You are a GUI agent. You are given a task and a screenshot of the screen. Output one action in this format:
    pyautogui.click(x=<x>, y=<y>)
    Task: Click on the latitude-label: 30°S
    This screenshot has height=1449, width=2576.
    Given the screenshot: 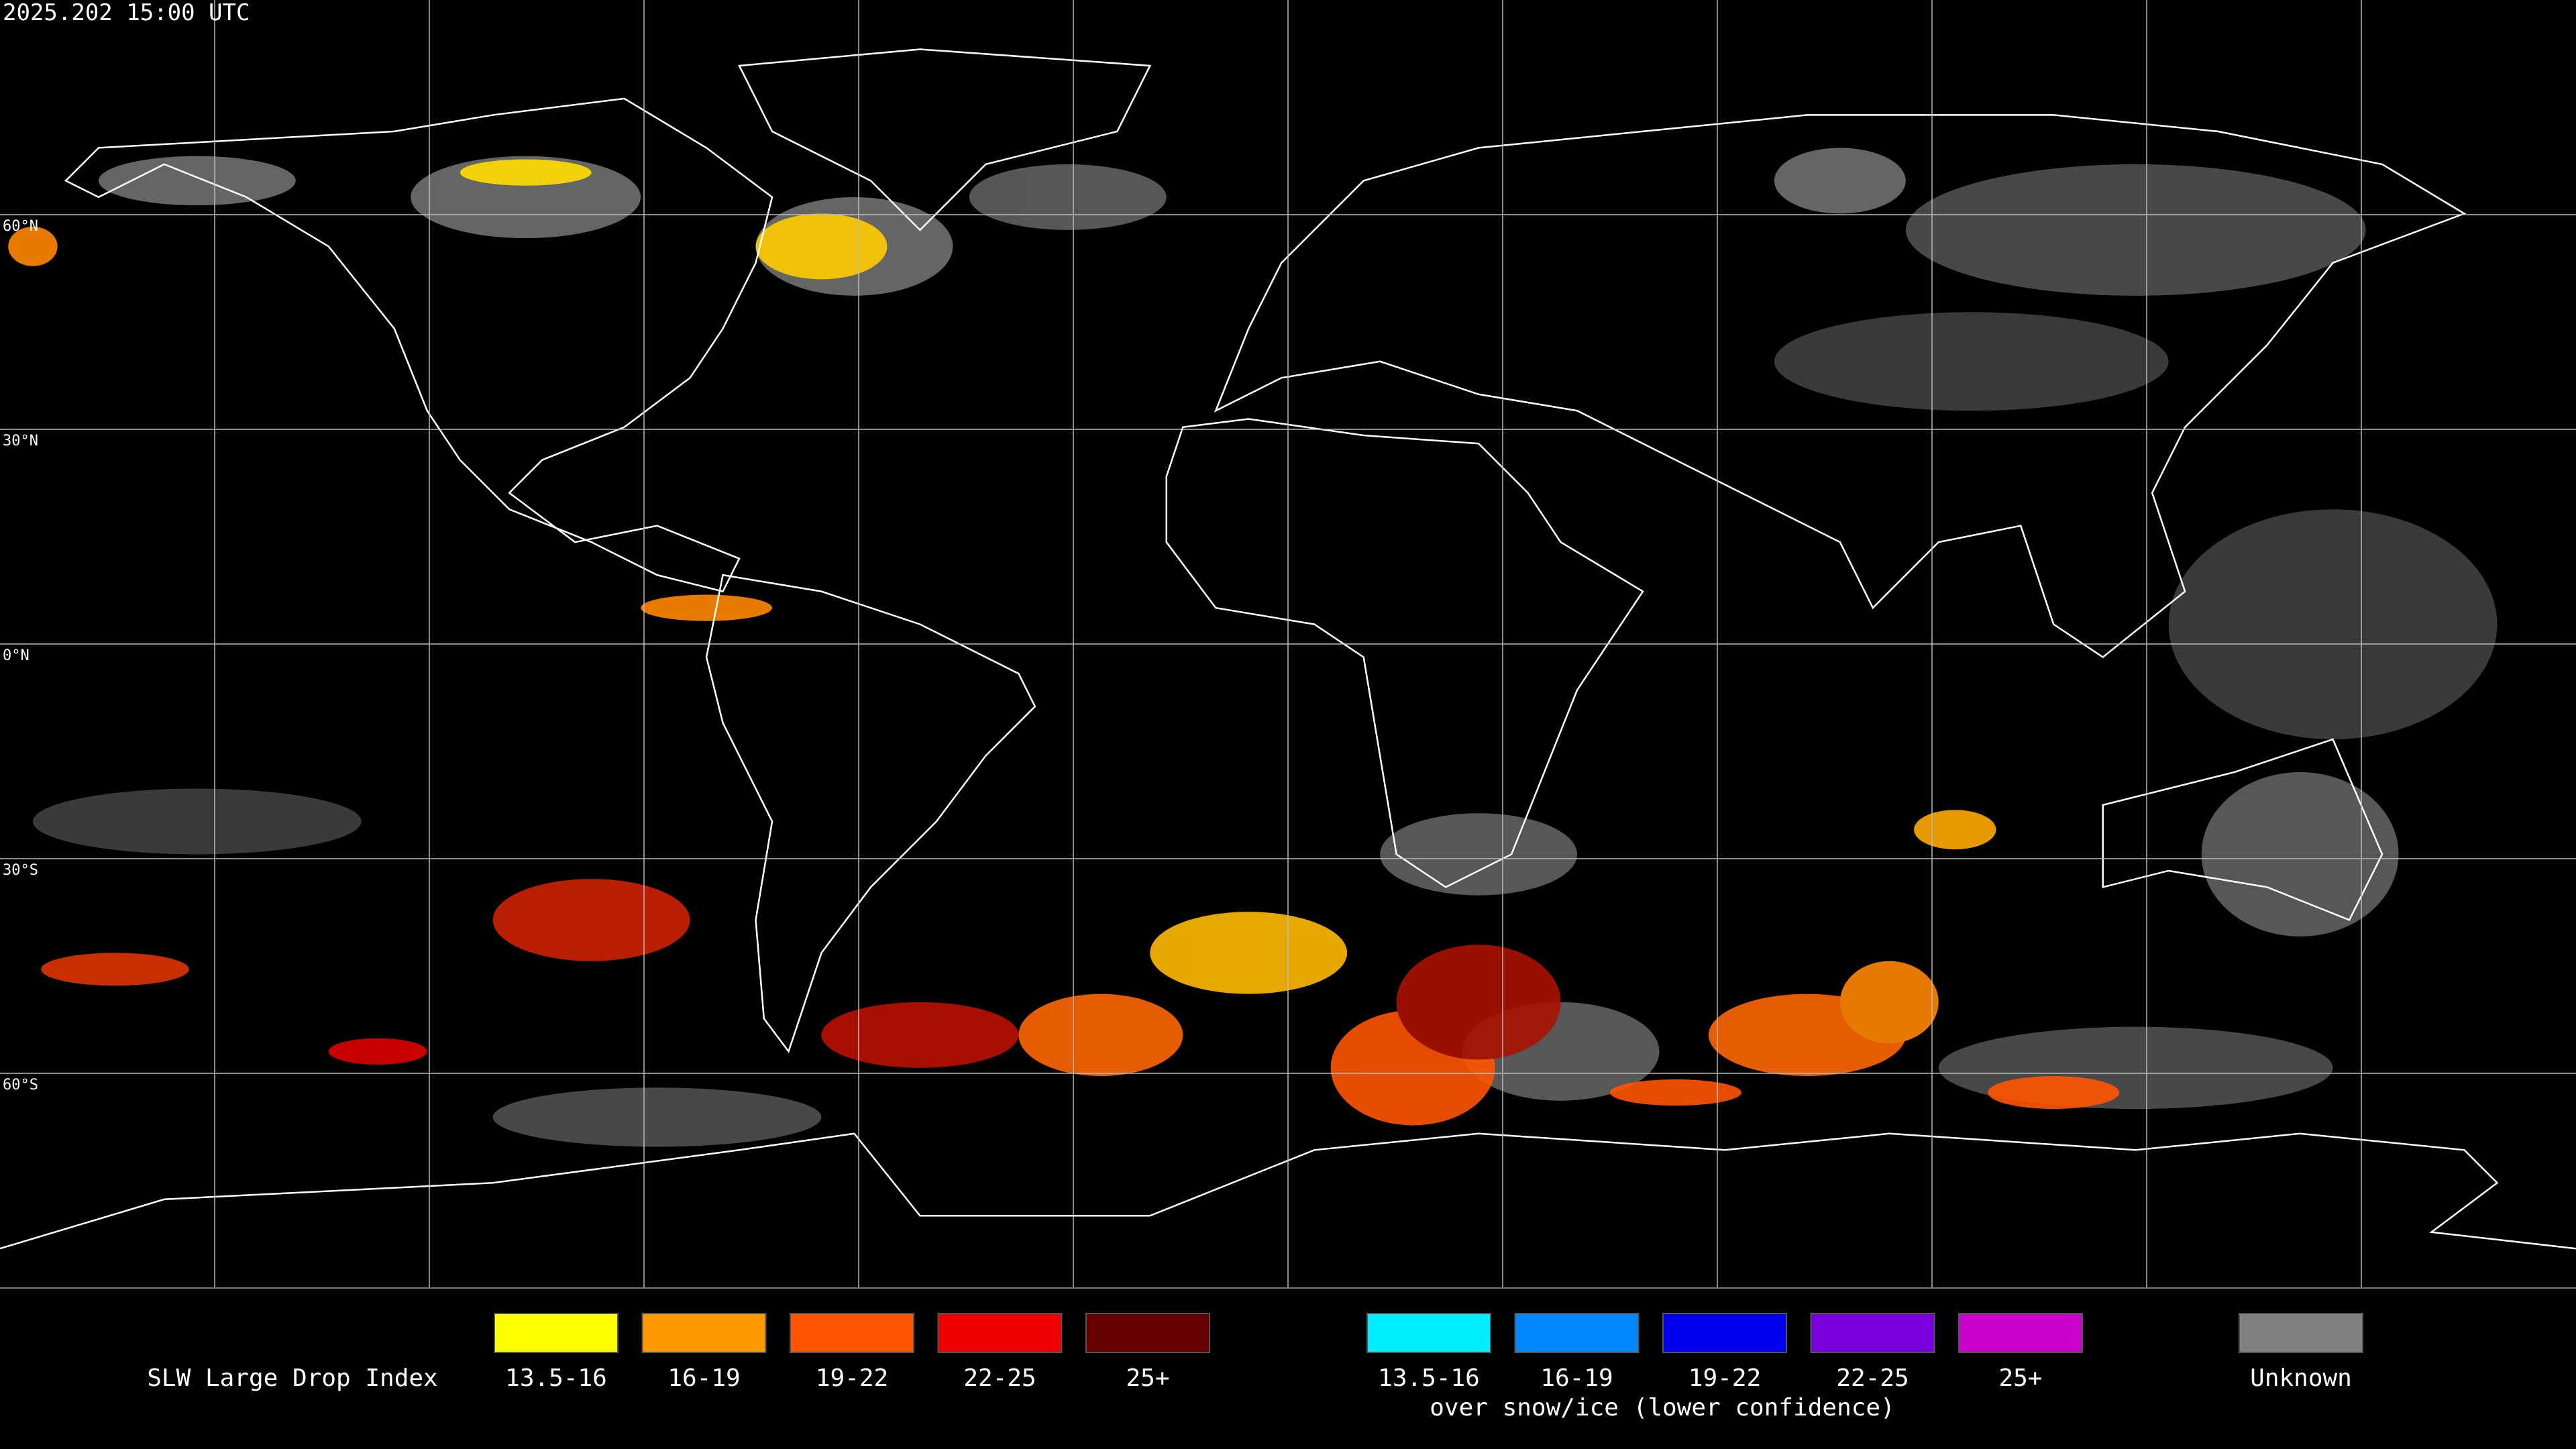 What is the action you would take?
    pyautogui.click(x=20, y=870)
    